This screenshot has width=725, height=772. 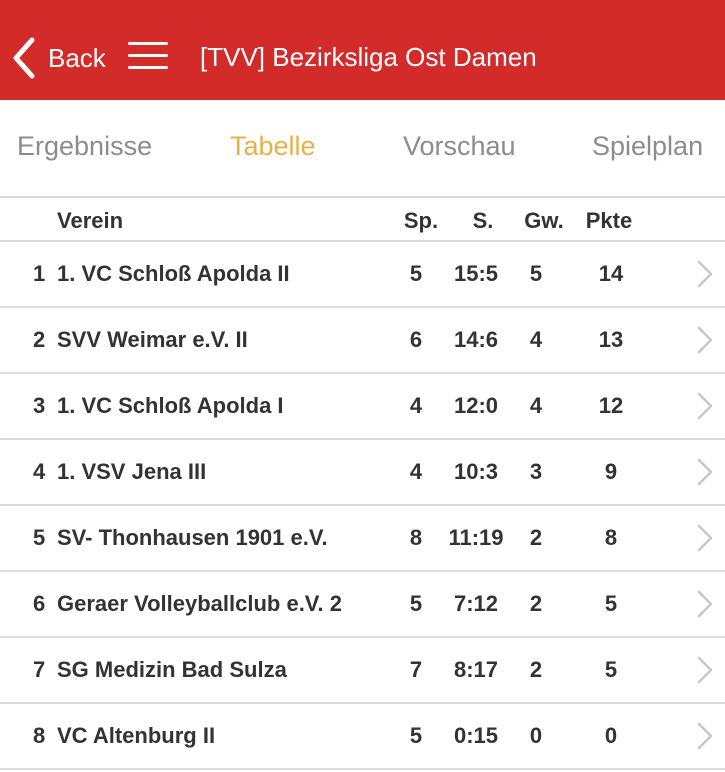 What do you see at coordinates (476, 603) in the screenshot?
I see `sets-cell: 7:12` at bounding box center [476, 603].